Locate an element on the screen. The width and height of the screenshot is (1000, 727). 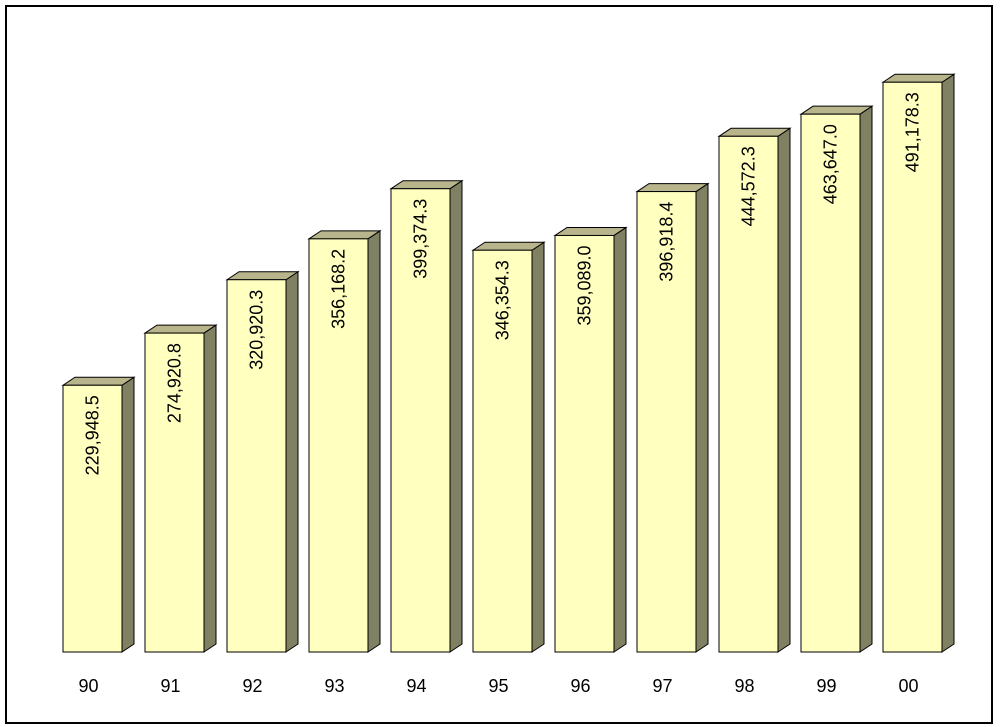
bar-90: 229,948.5 is located at coordinates (98, 514).